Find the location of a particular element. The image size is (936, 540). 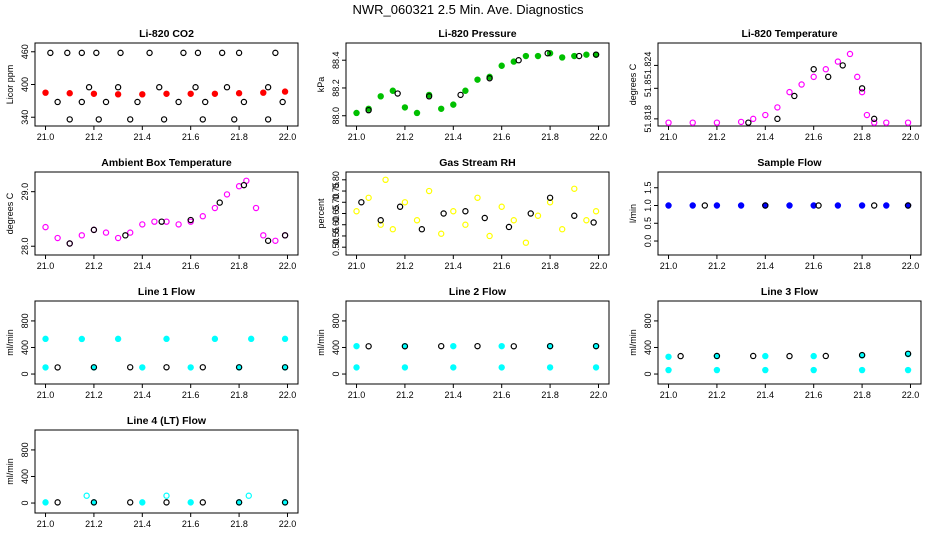

y-tick-label: 1.5 is located at coordinates (648, 187).